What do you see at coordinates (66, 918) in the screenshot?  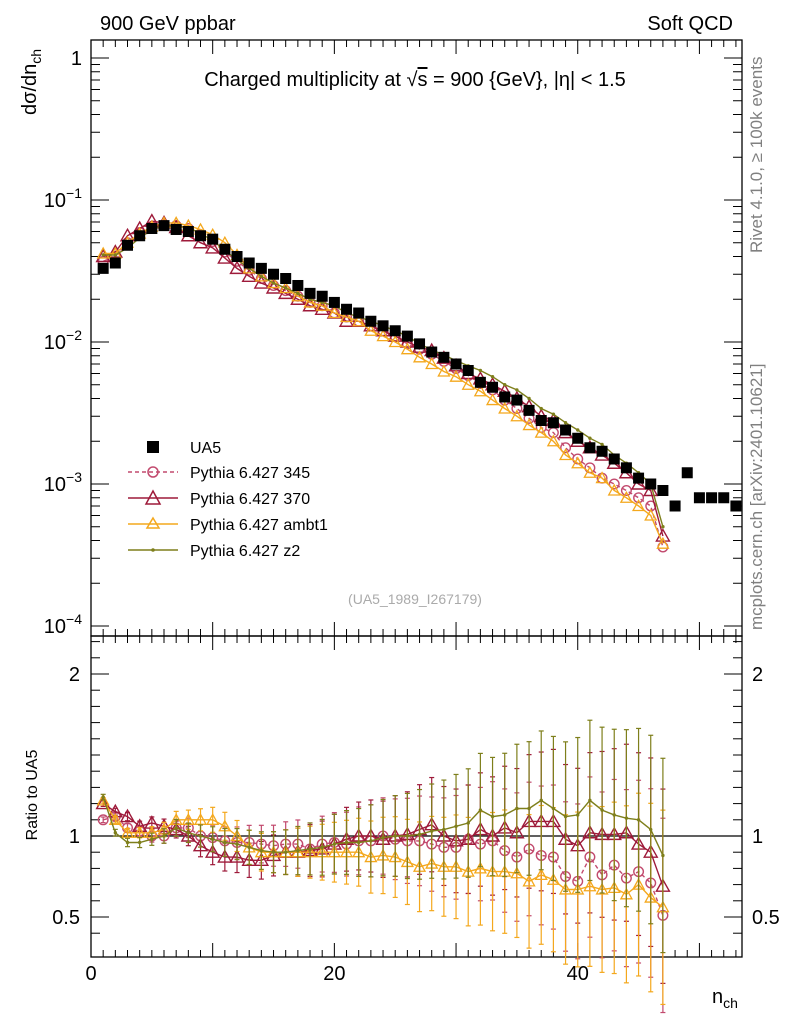 I see `ratio-y-tick-label: 0.5` at bounding box center [66, 918].